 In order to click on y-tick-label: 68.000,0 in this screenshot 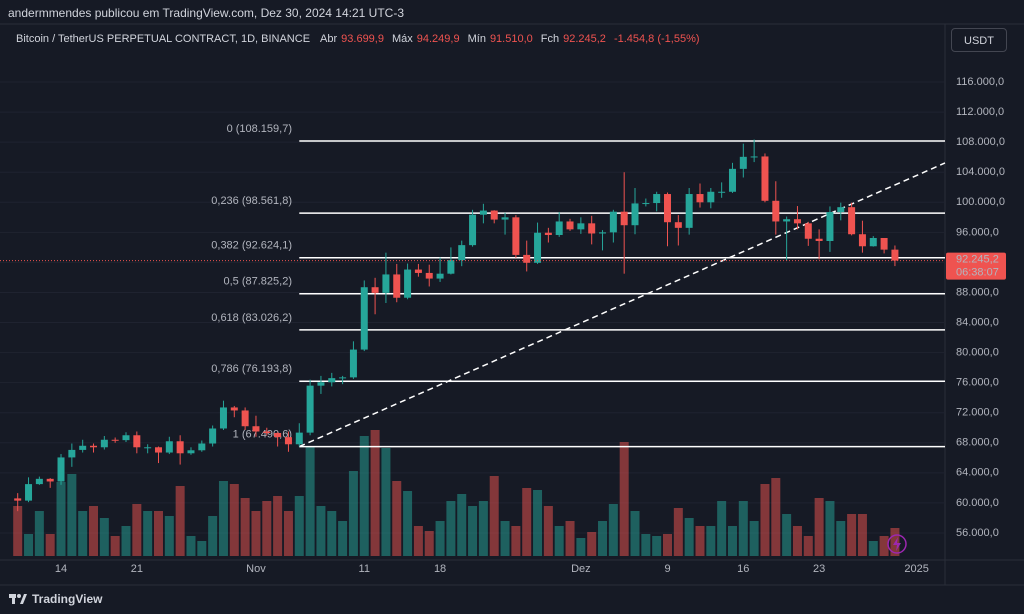, I will do `click(977, 443)`.